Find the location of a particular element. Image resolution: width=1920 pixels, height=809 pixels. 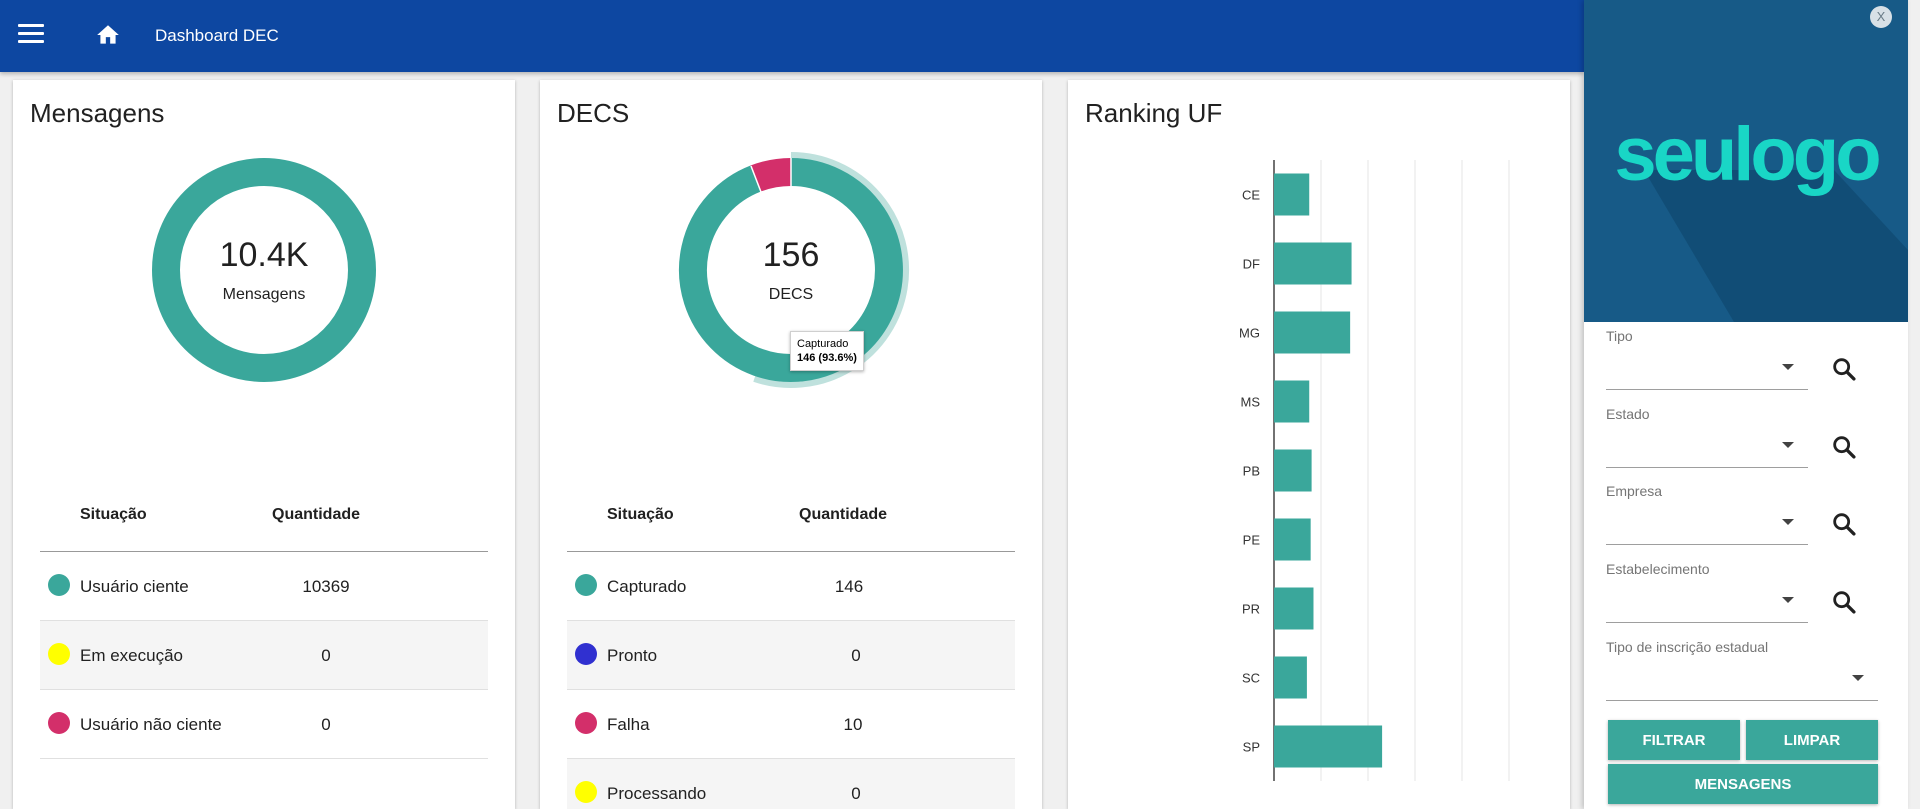

tick-label-ms: MS is located at coordinates (1251, 402).